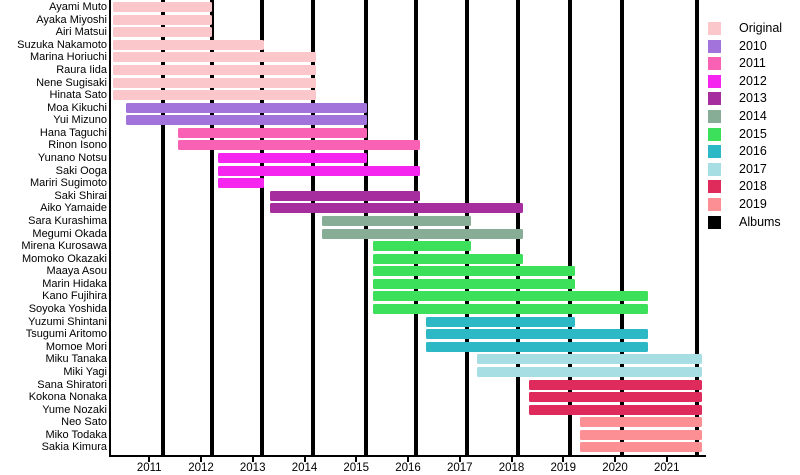 The image size is (800, 475). What do you see at coordinates (76, 271) in the screenshot?
I see `member-label: Maaya Asou` at bounding box center [76, 271].